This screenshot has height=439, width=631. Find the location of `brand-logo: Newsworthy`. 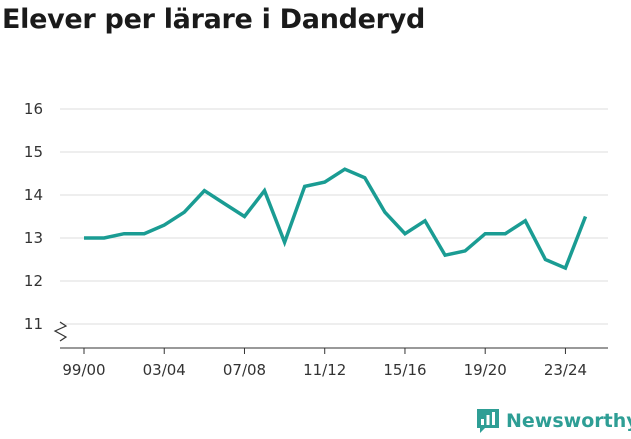

brand-logo: Newsworthy is located at coordinates (553, 421).